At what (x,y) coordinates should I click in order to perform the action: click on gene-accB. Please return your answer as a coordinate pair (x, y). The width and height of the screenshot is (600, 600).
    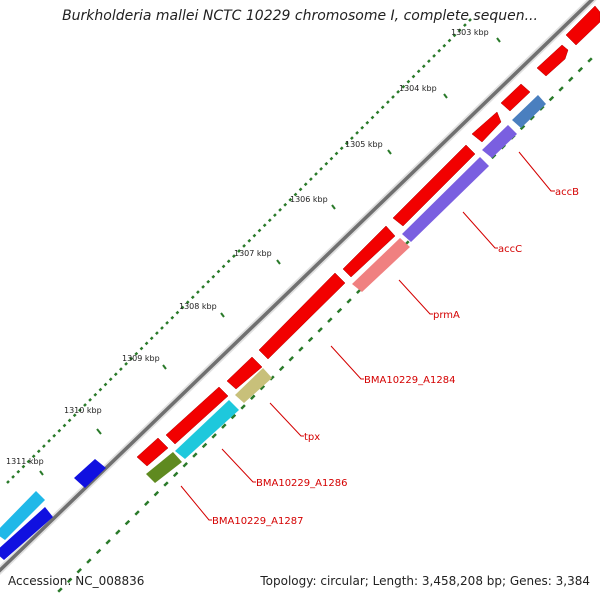
    Looking at the image, I should click on (529, 111).